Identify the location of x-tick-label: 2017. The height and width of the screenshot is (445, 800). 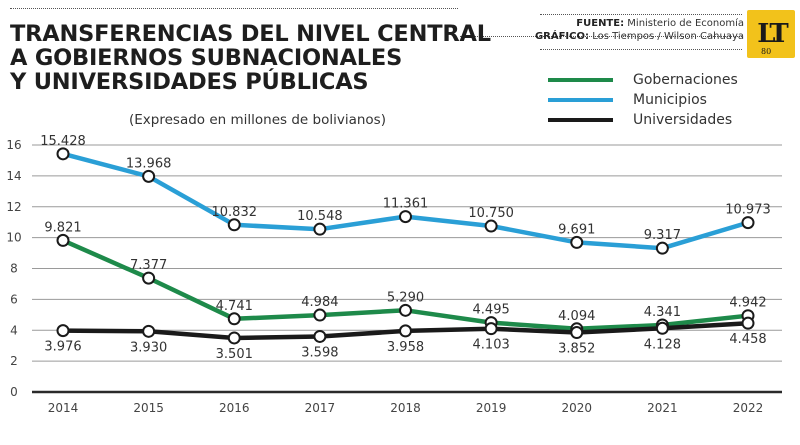
(320, 408).